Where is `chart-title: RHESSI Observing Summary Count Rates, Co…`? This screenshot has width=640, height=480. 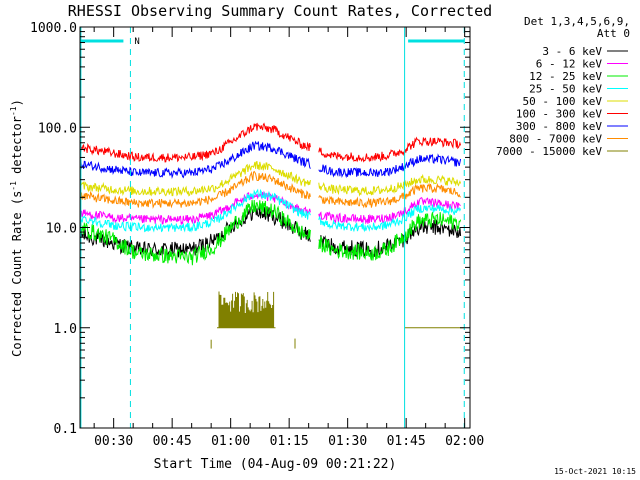 chart-title: RHESSI Observing Summary Count Rates, Co… is located at coordinates (280, 11).